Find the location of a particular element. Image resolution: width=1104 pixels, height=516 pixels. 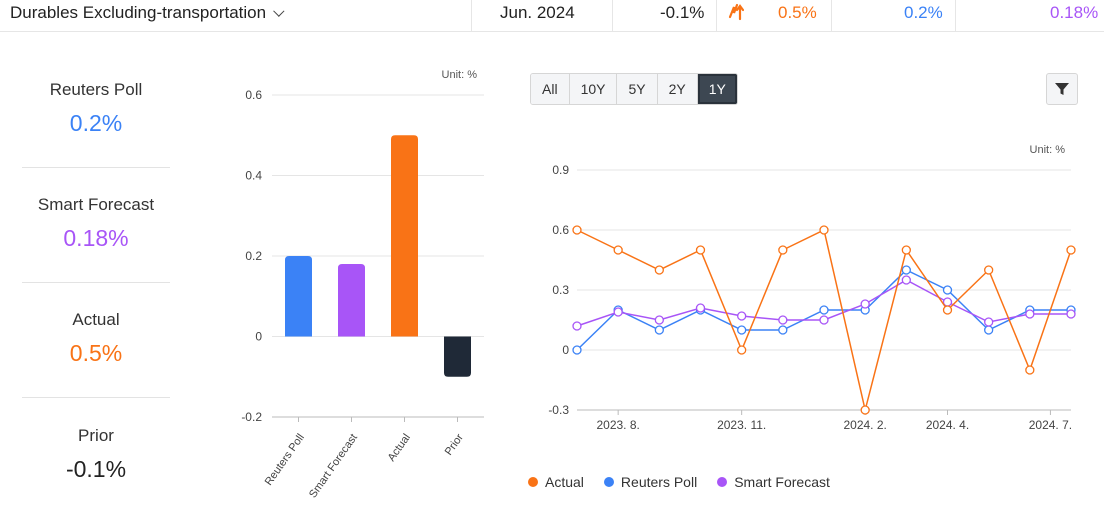

legend-item-actual: Actual is located at coordinates (556, 482).